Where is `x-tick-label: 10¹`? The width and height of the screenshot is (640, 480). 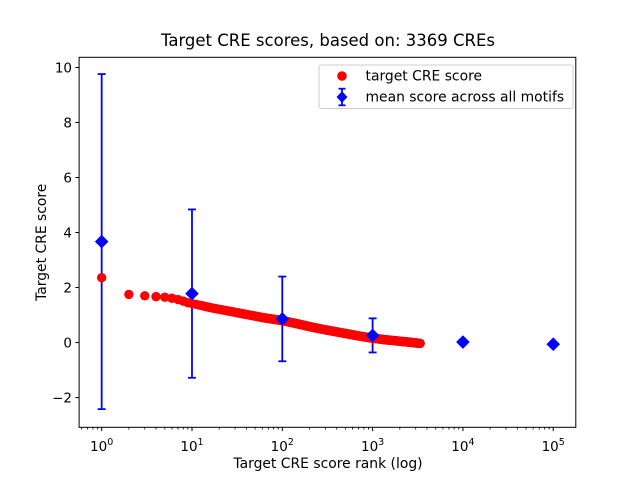
x-tick-label: 10¹ is located at coordinates (191, 446).